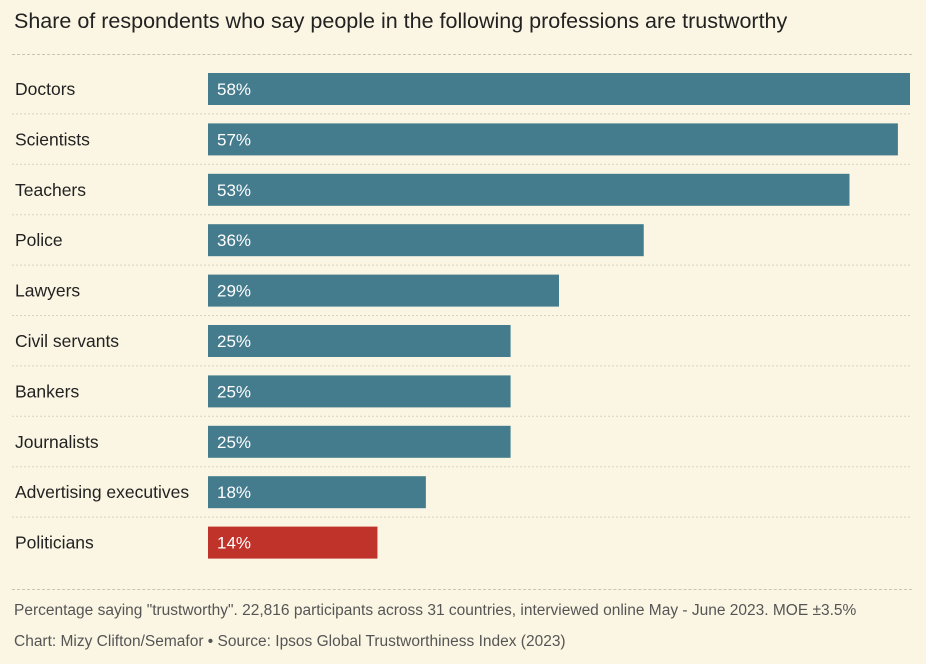 The image size is (926, 664). Describe the element at coordinates (317, 492) in the screenshot. I see `bar-advertising-executives` at that location.